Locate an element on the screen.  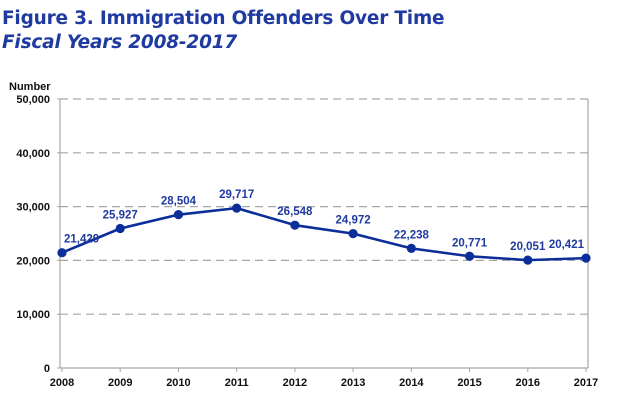
data-label: 22,238 is located at coordinates (412, 235).